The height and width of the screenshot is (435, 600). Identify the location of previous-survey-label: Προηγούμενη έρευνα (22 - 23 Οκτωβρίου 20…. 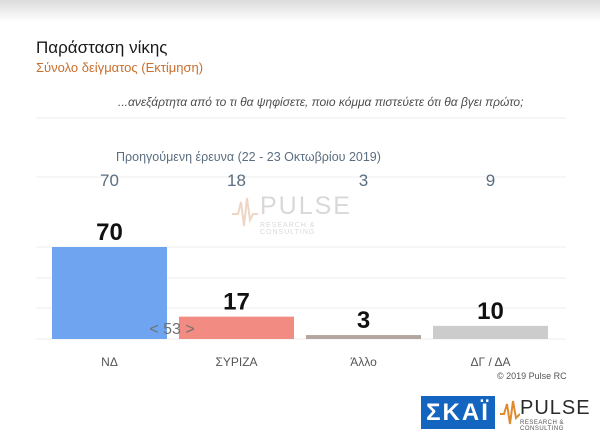
(248, 157).